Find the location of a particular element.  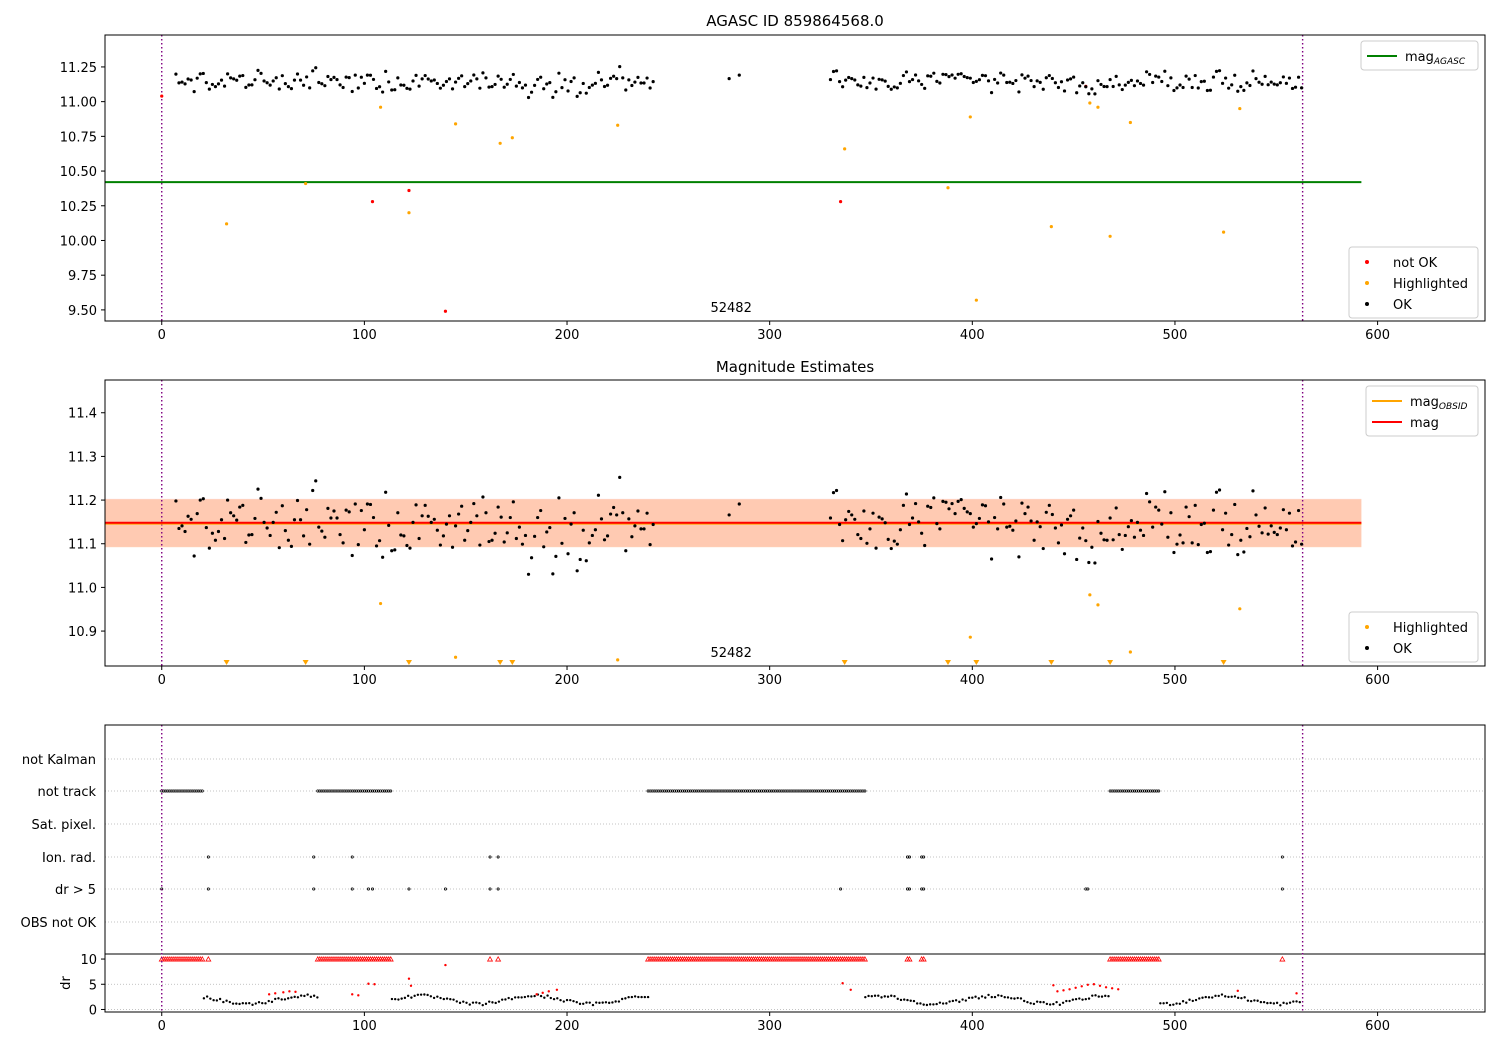

highlighted-below-axis-marker is located at coordinates (947, 662).